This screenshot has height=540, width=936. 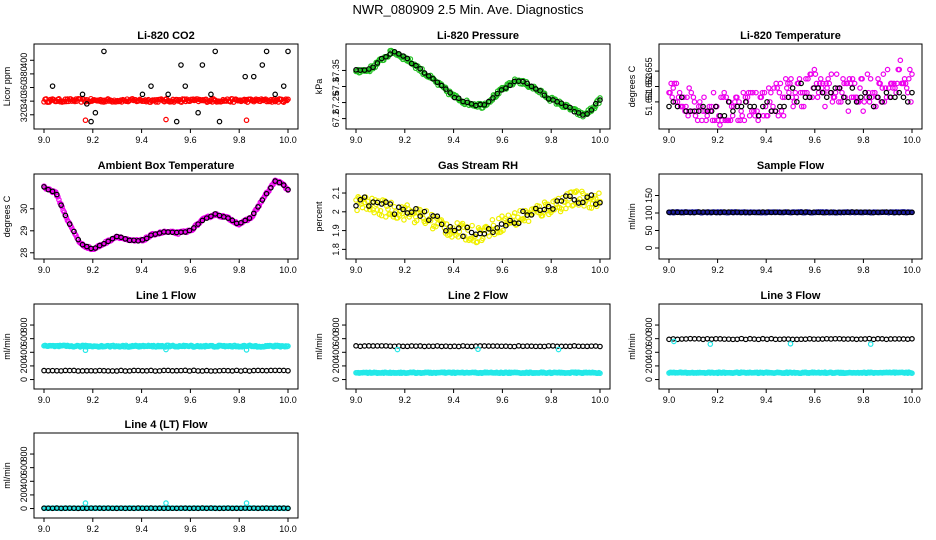 I want to click on y-tick-label: 67.35, so click(x=336, y=70).